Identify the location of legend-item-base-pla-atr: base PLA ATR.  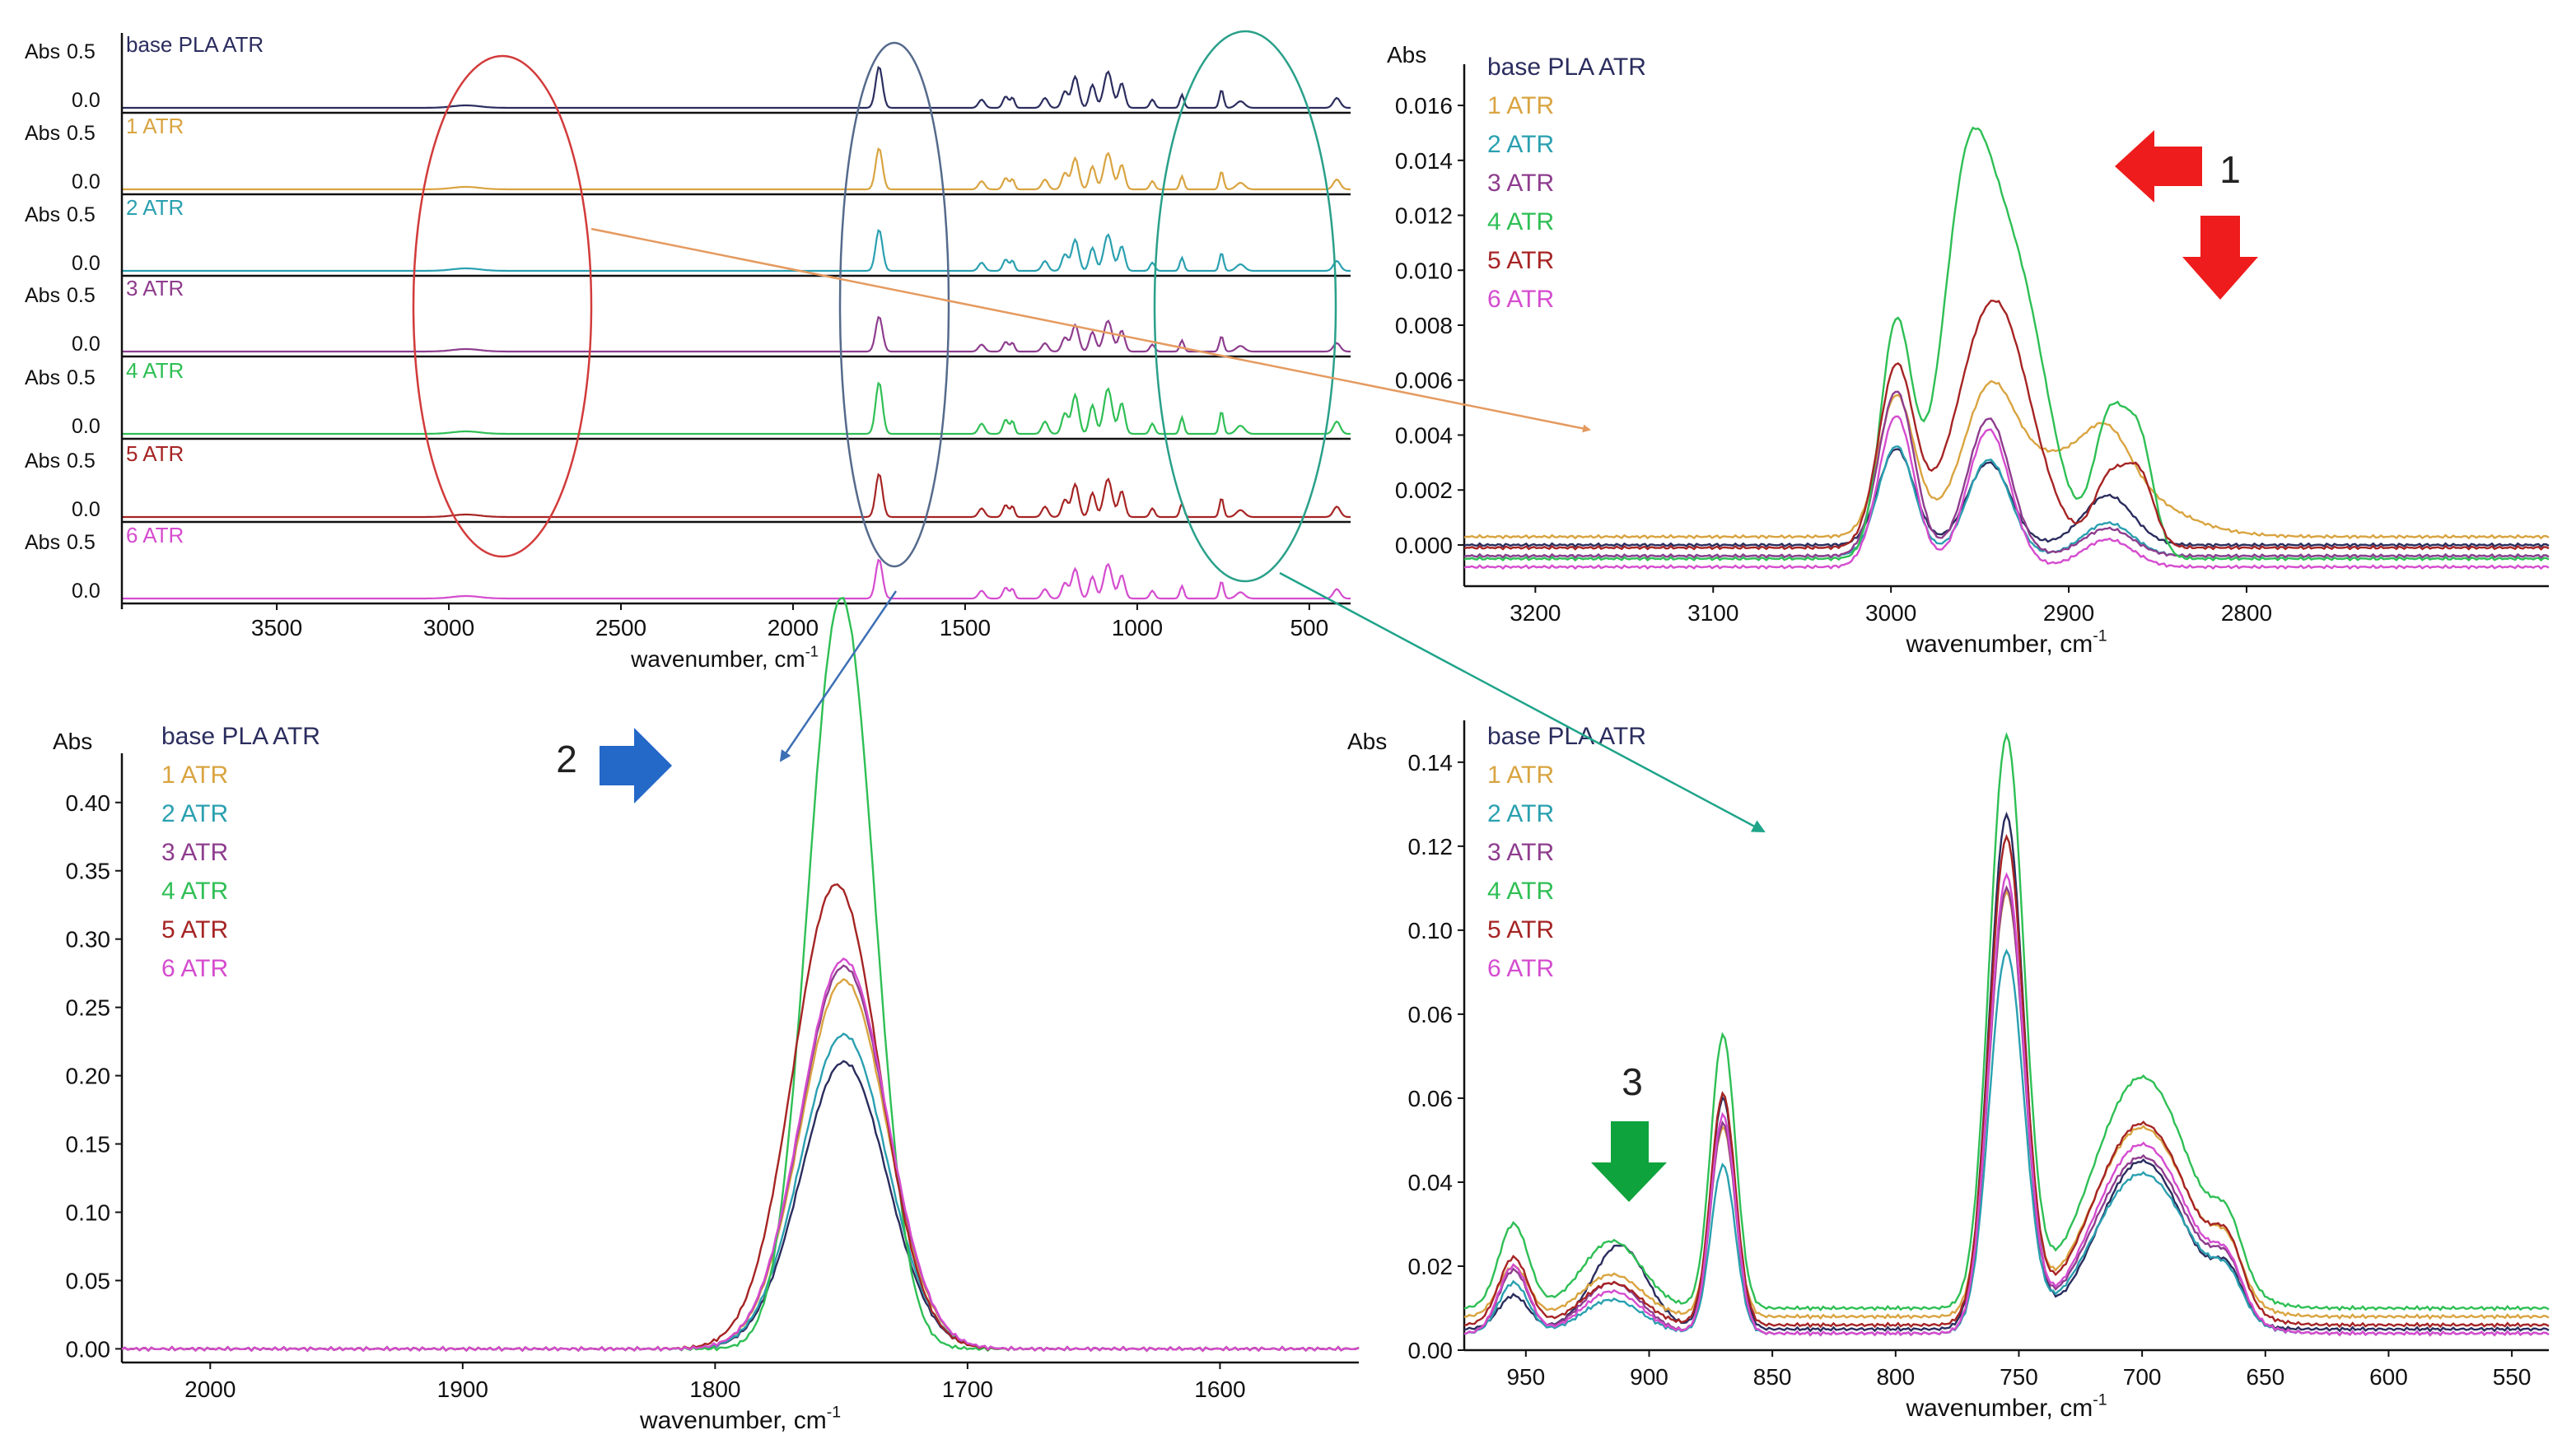
(1566, 736).